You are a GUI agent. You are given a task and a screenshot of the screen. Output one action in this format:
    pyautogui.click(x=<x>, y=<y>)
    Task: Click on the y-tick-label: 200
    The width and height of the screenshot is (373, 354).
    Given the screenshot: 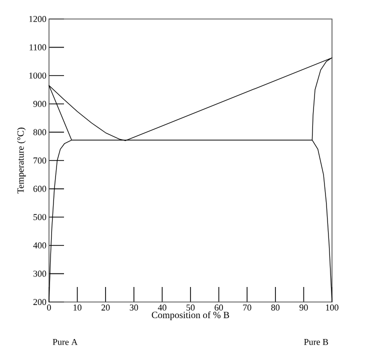 What is the action you would take?
    pyautogui.click(x=39, y=302)
    